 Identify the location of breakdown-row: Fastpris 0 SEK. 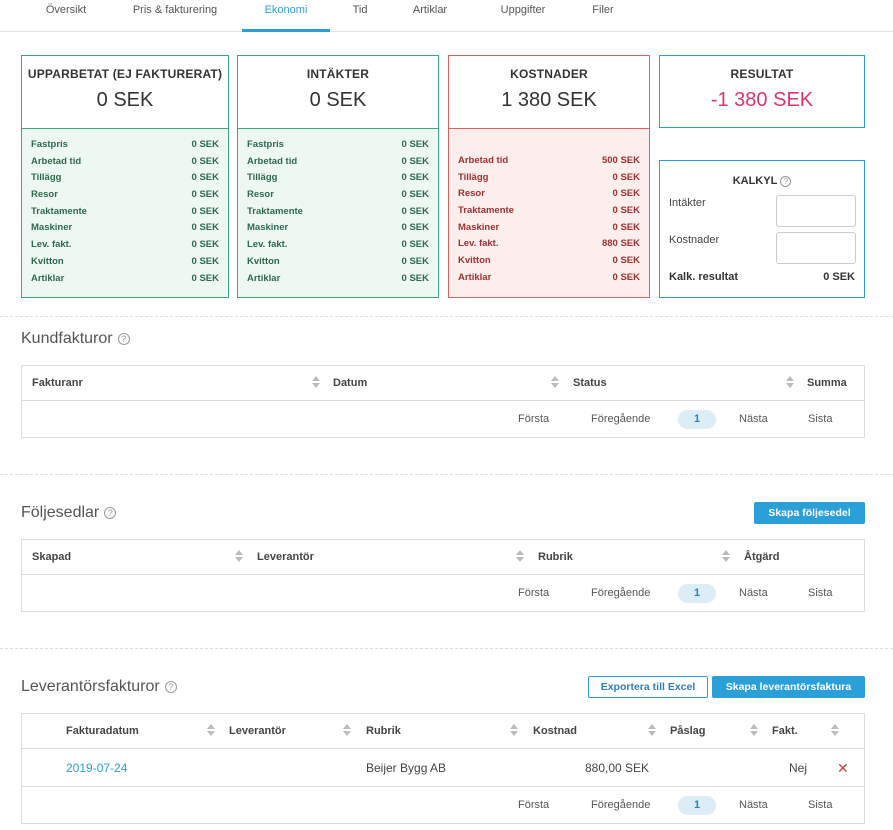
(338, 145).